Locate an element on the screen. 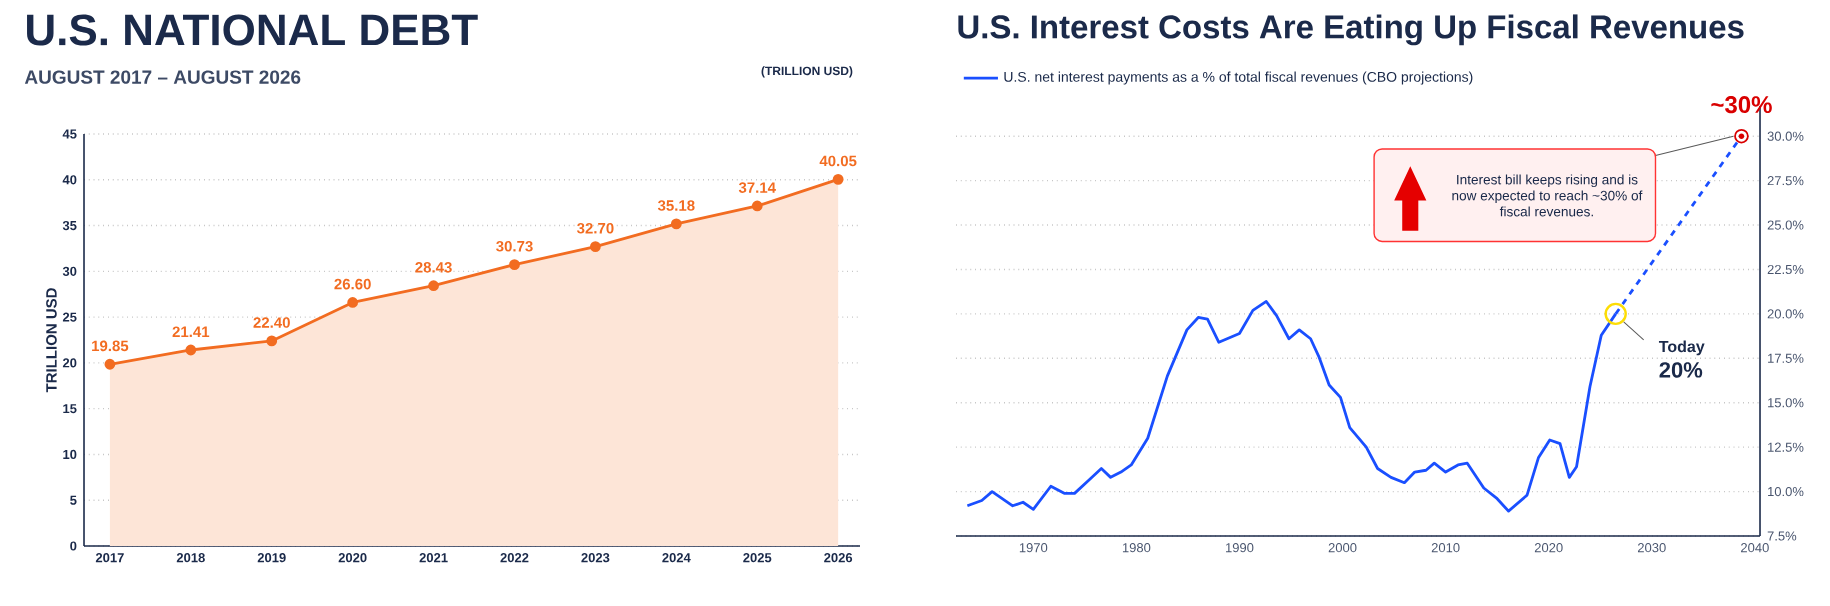 The image size is (1830, 606). annotation: ~30% is located at coordinates (1741, 105).